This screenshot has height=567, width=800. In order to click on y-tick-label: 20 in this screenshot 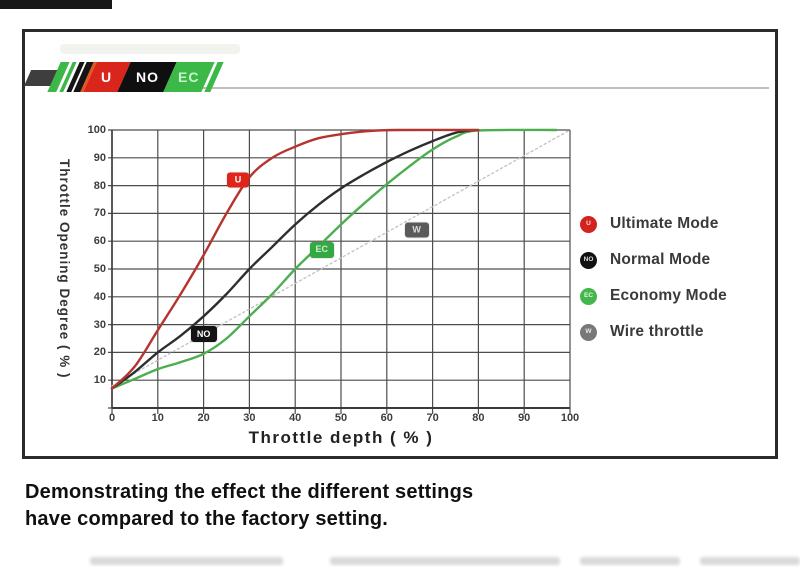, I will do `click(99, 352)`.